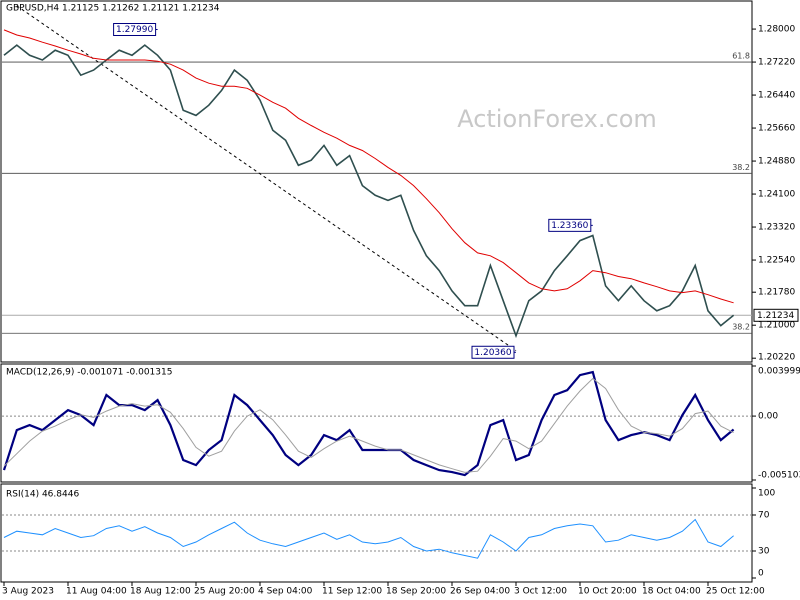 Image resolution: width=800 pixels, height=600 pixels. What do you see at coordinates (776, 63) in the screenshot?
I see `y-tick-label: 1.27220` at bounding box center [776, 63].